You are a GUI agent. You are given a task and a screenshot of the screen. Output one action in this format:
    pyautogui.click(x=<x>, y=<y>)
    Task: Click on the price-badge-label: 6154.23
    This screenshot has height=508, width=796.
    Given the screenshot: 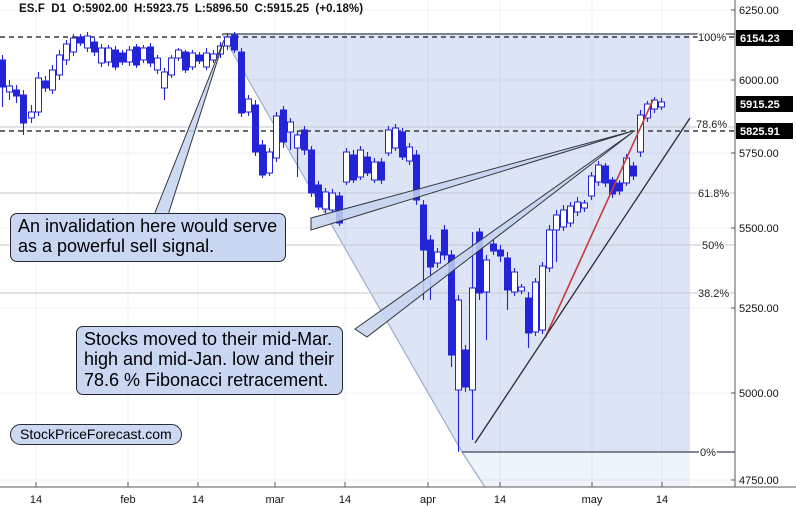 What is the action you would take?
    pyautogui.click(x=760, y=39)
    